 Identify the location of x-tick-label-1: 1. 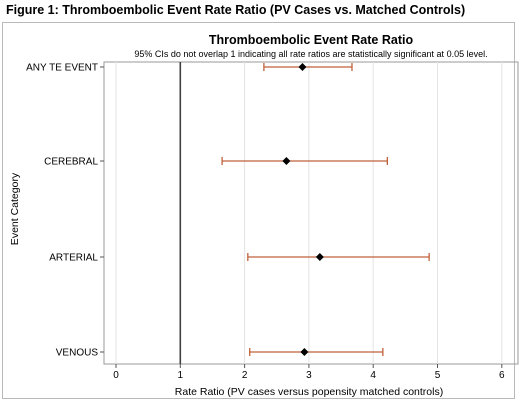
(181, 375).